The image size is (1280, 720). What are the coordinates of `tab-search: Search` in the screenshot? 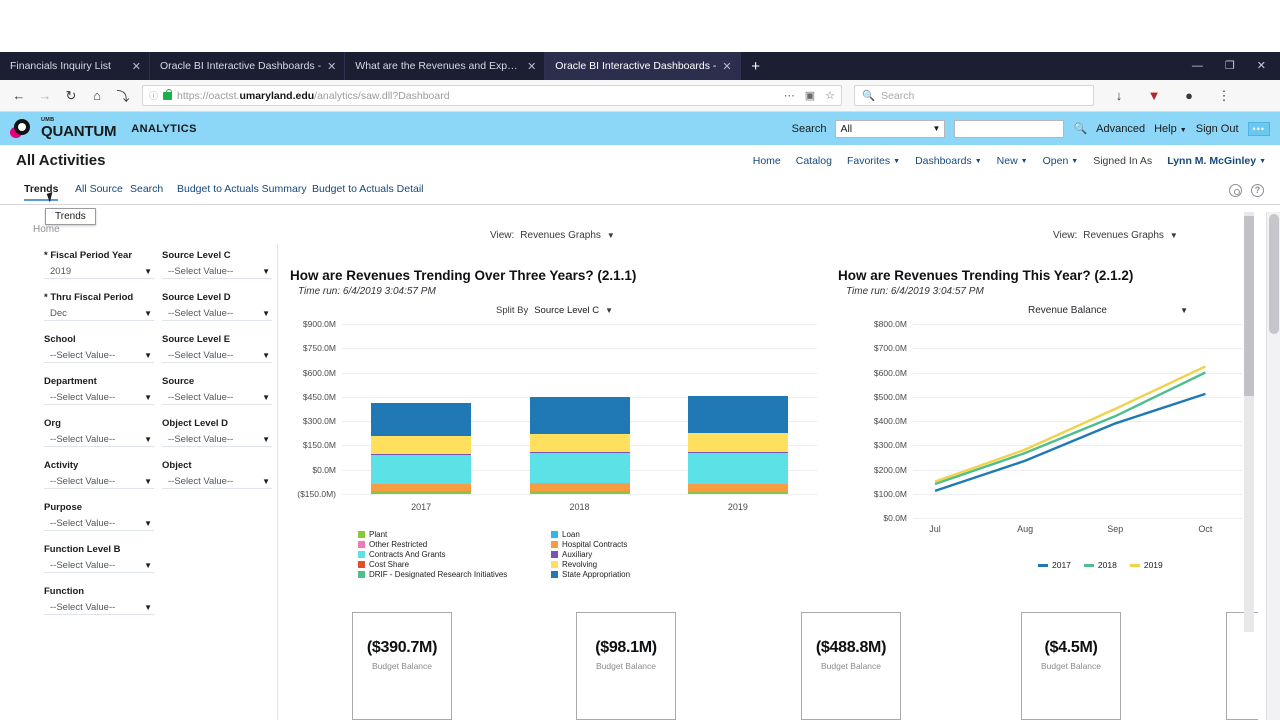 It's located at (147, 189).